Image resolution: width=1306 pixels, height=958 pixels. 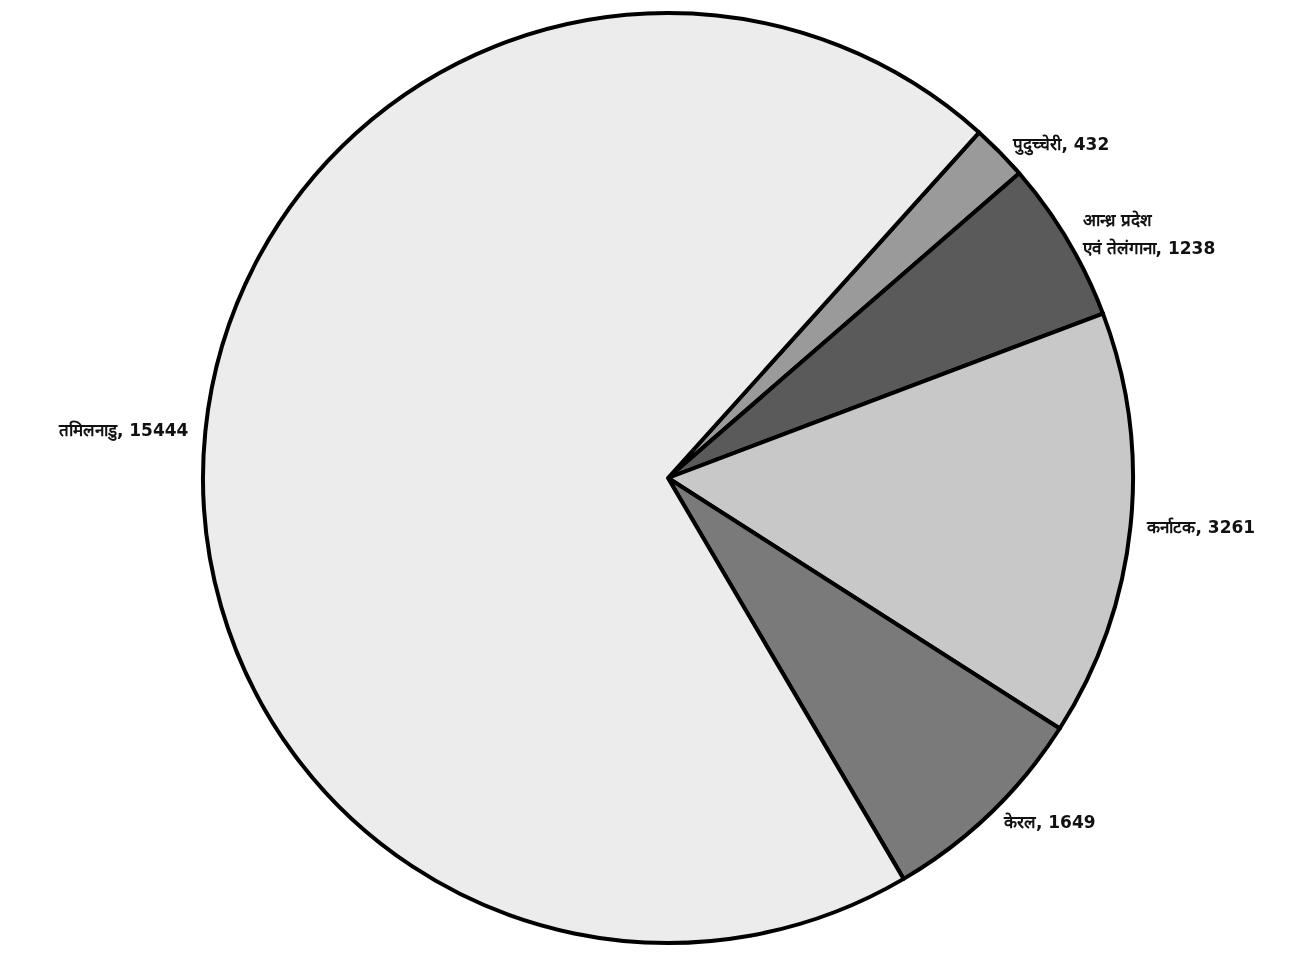 What do you see at coordinates (1065, 821) in the screenshot?
I see `data-label: , 1649` at bounding box center [1065, 821].